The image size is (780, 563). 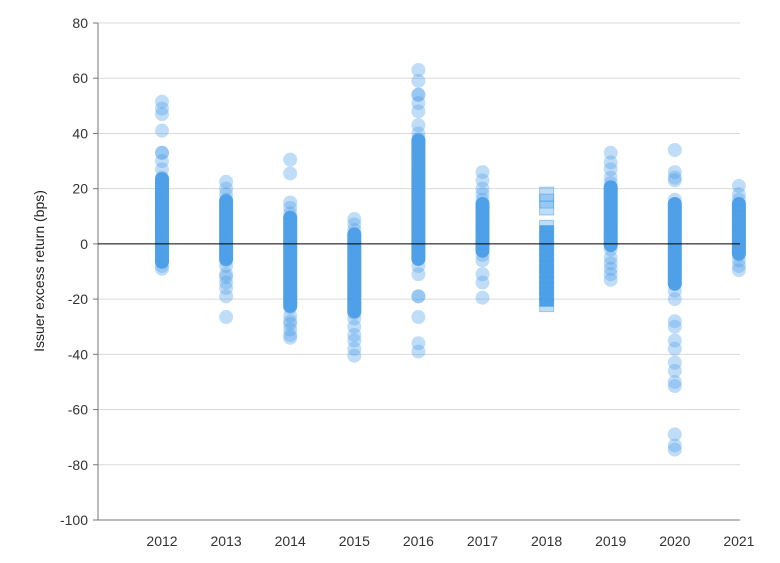 What do you see at coordinates (226, 541) in the screenshot?
I see `x-tick-label: 2013` at bounding box center [226, 541].